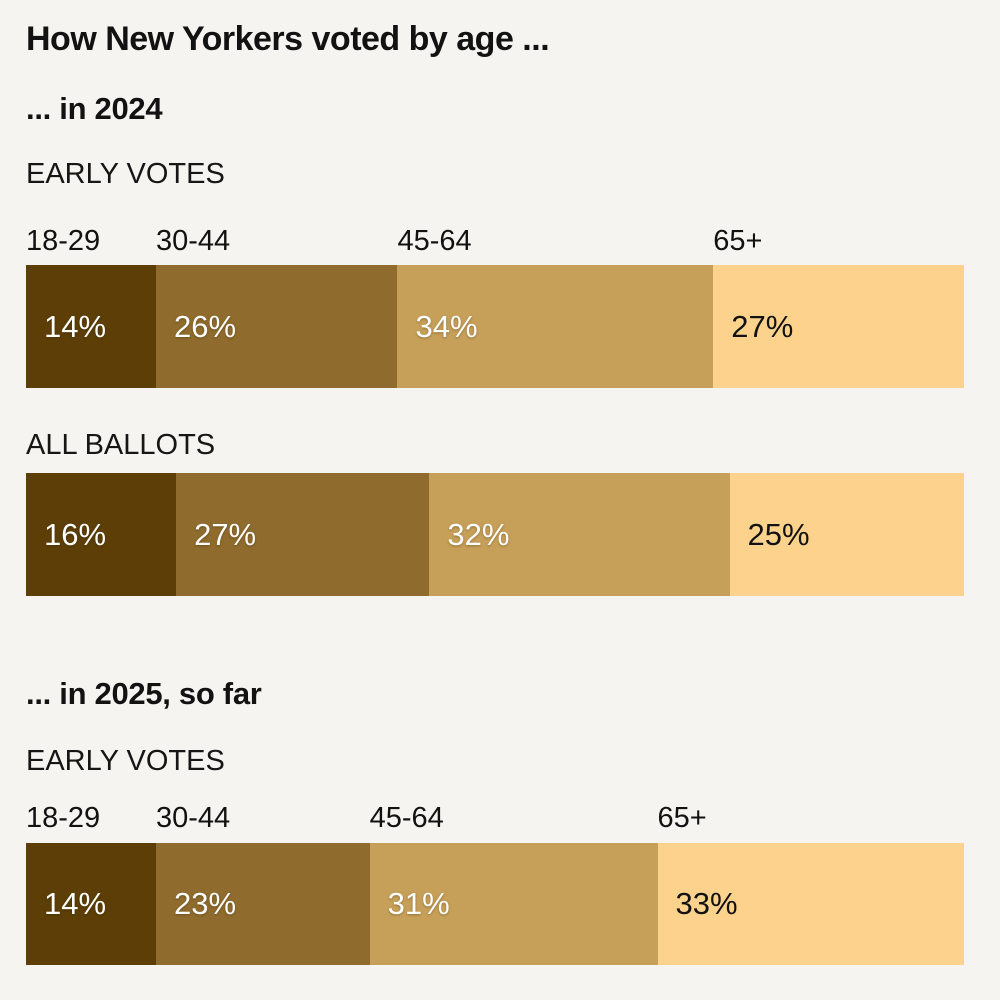 This screenshot has height=1000, width=1000. What do you see at coordinates (121, 445) in the screenshot?
I see `group-label-all-ballots-2024: ALL BALLOTS` at bounding box center [121, 445].